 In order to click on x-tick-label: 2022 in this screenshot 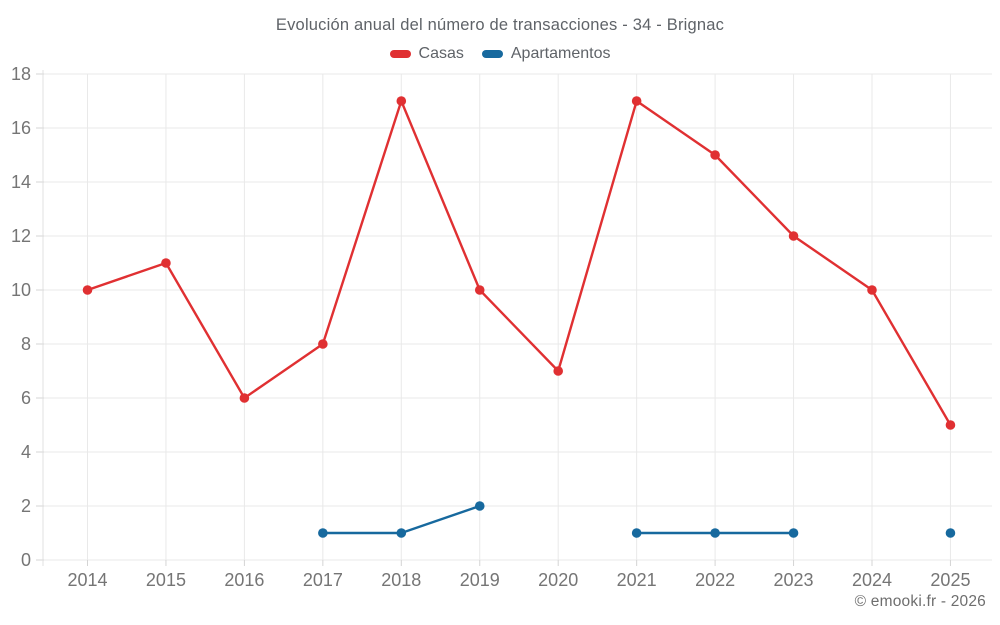, I will do `click(715, 580)`.